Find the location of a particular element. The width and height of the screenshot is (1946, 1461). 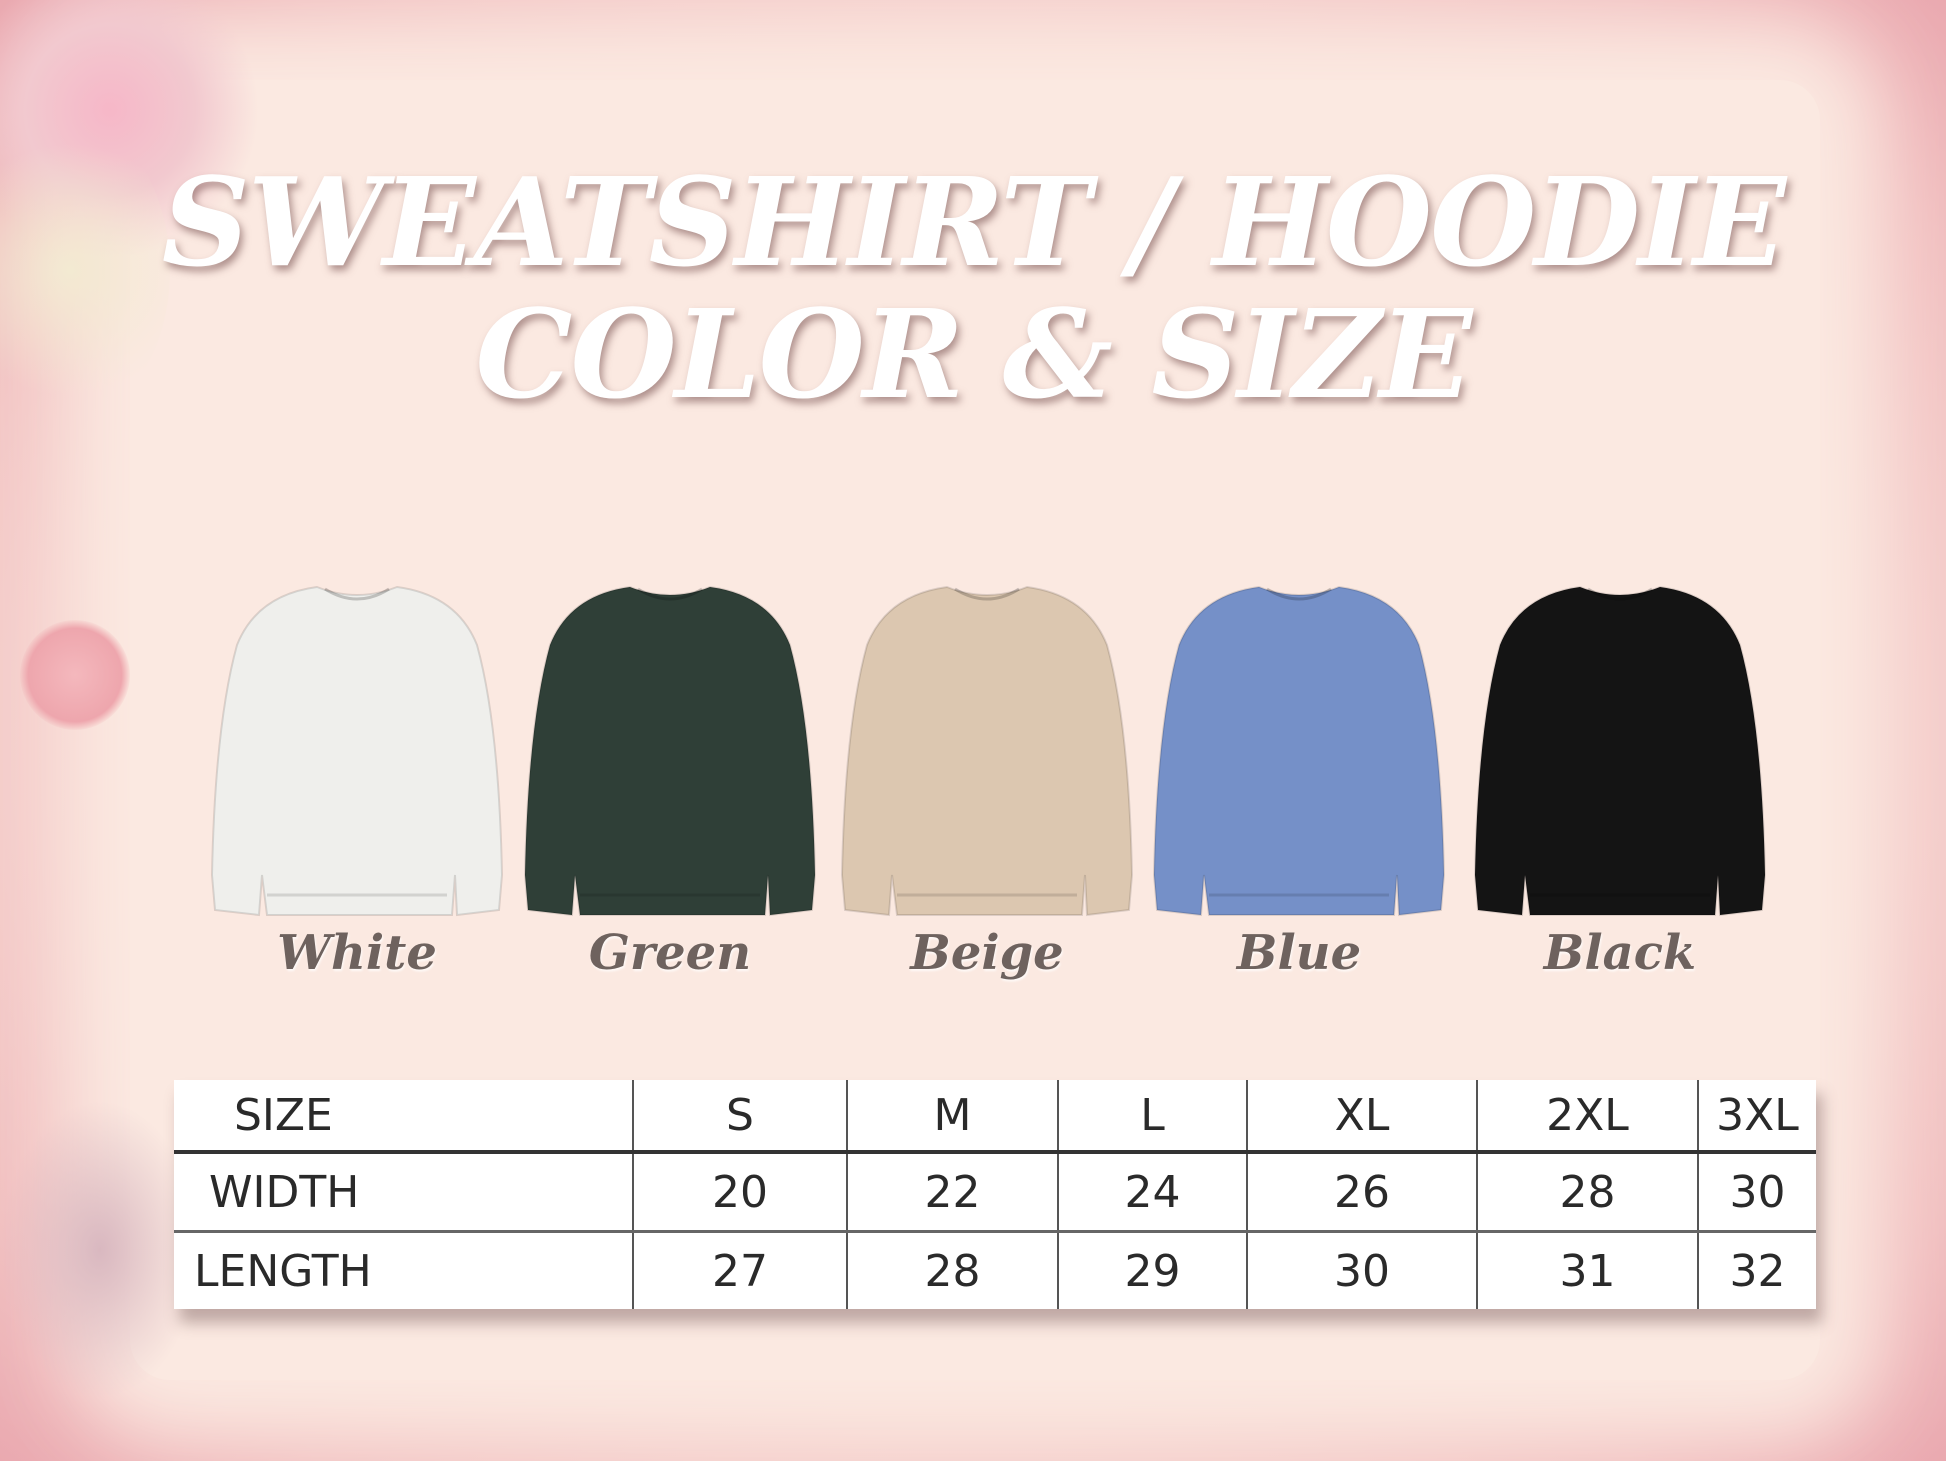

header-cell: XL is located at coordinates (1361, 1117).